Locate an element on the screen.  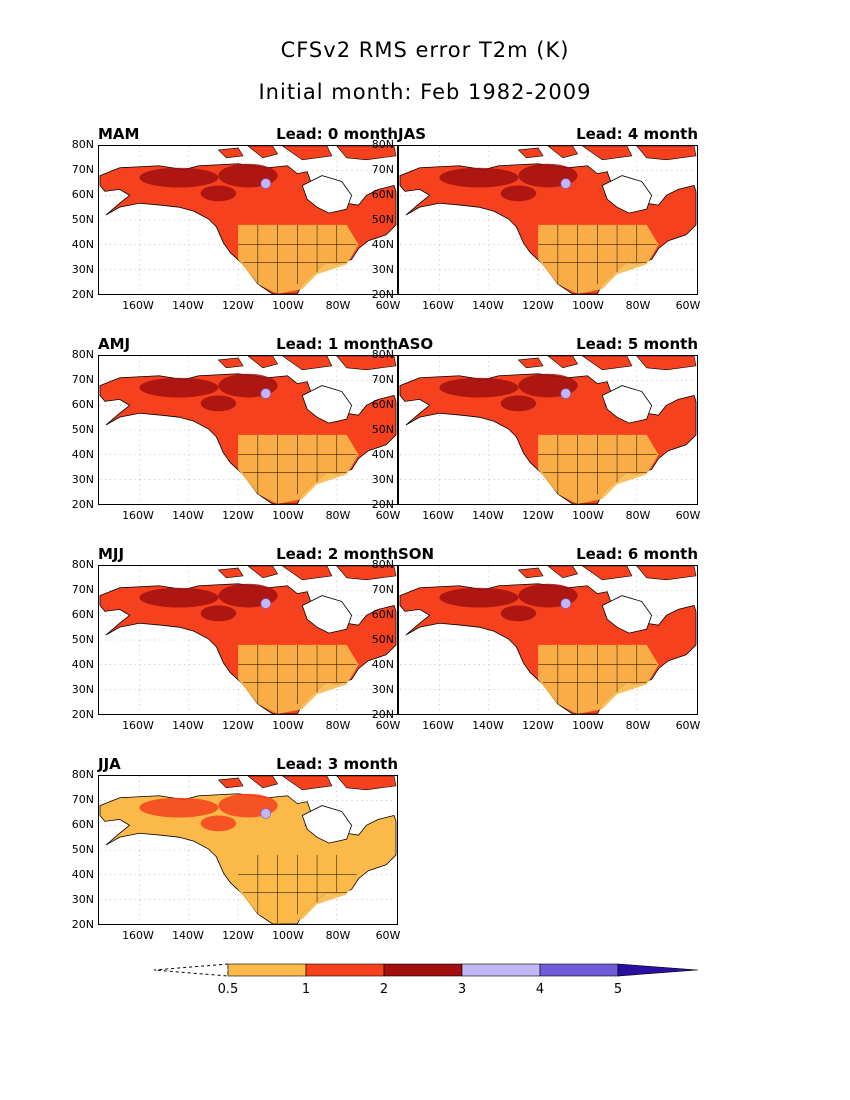
colorbar-tick-label: 1 is located at coordinates (306, 989).